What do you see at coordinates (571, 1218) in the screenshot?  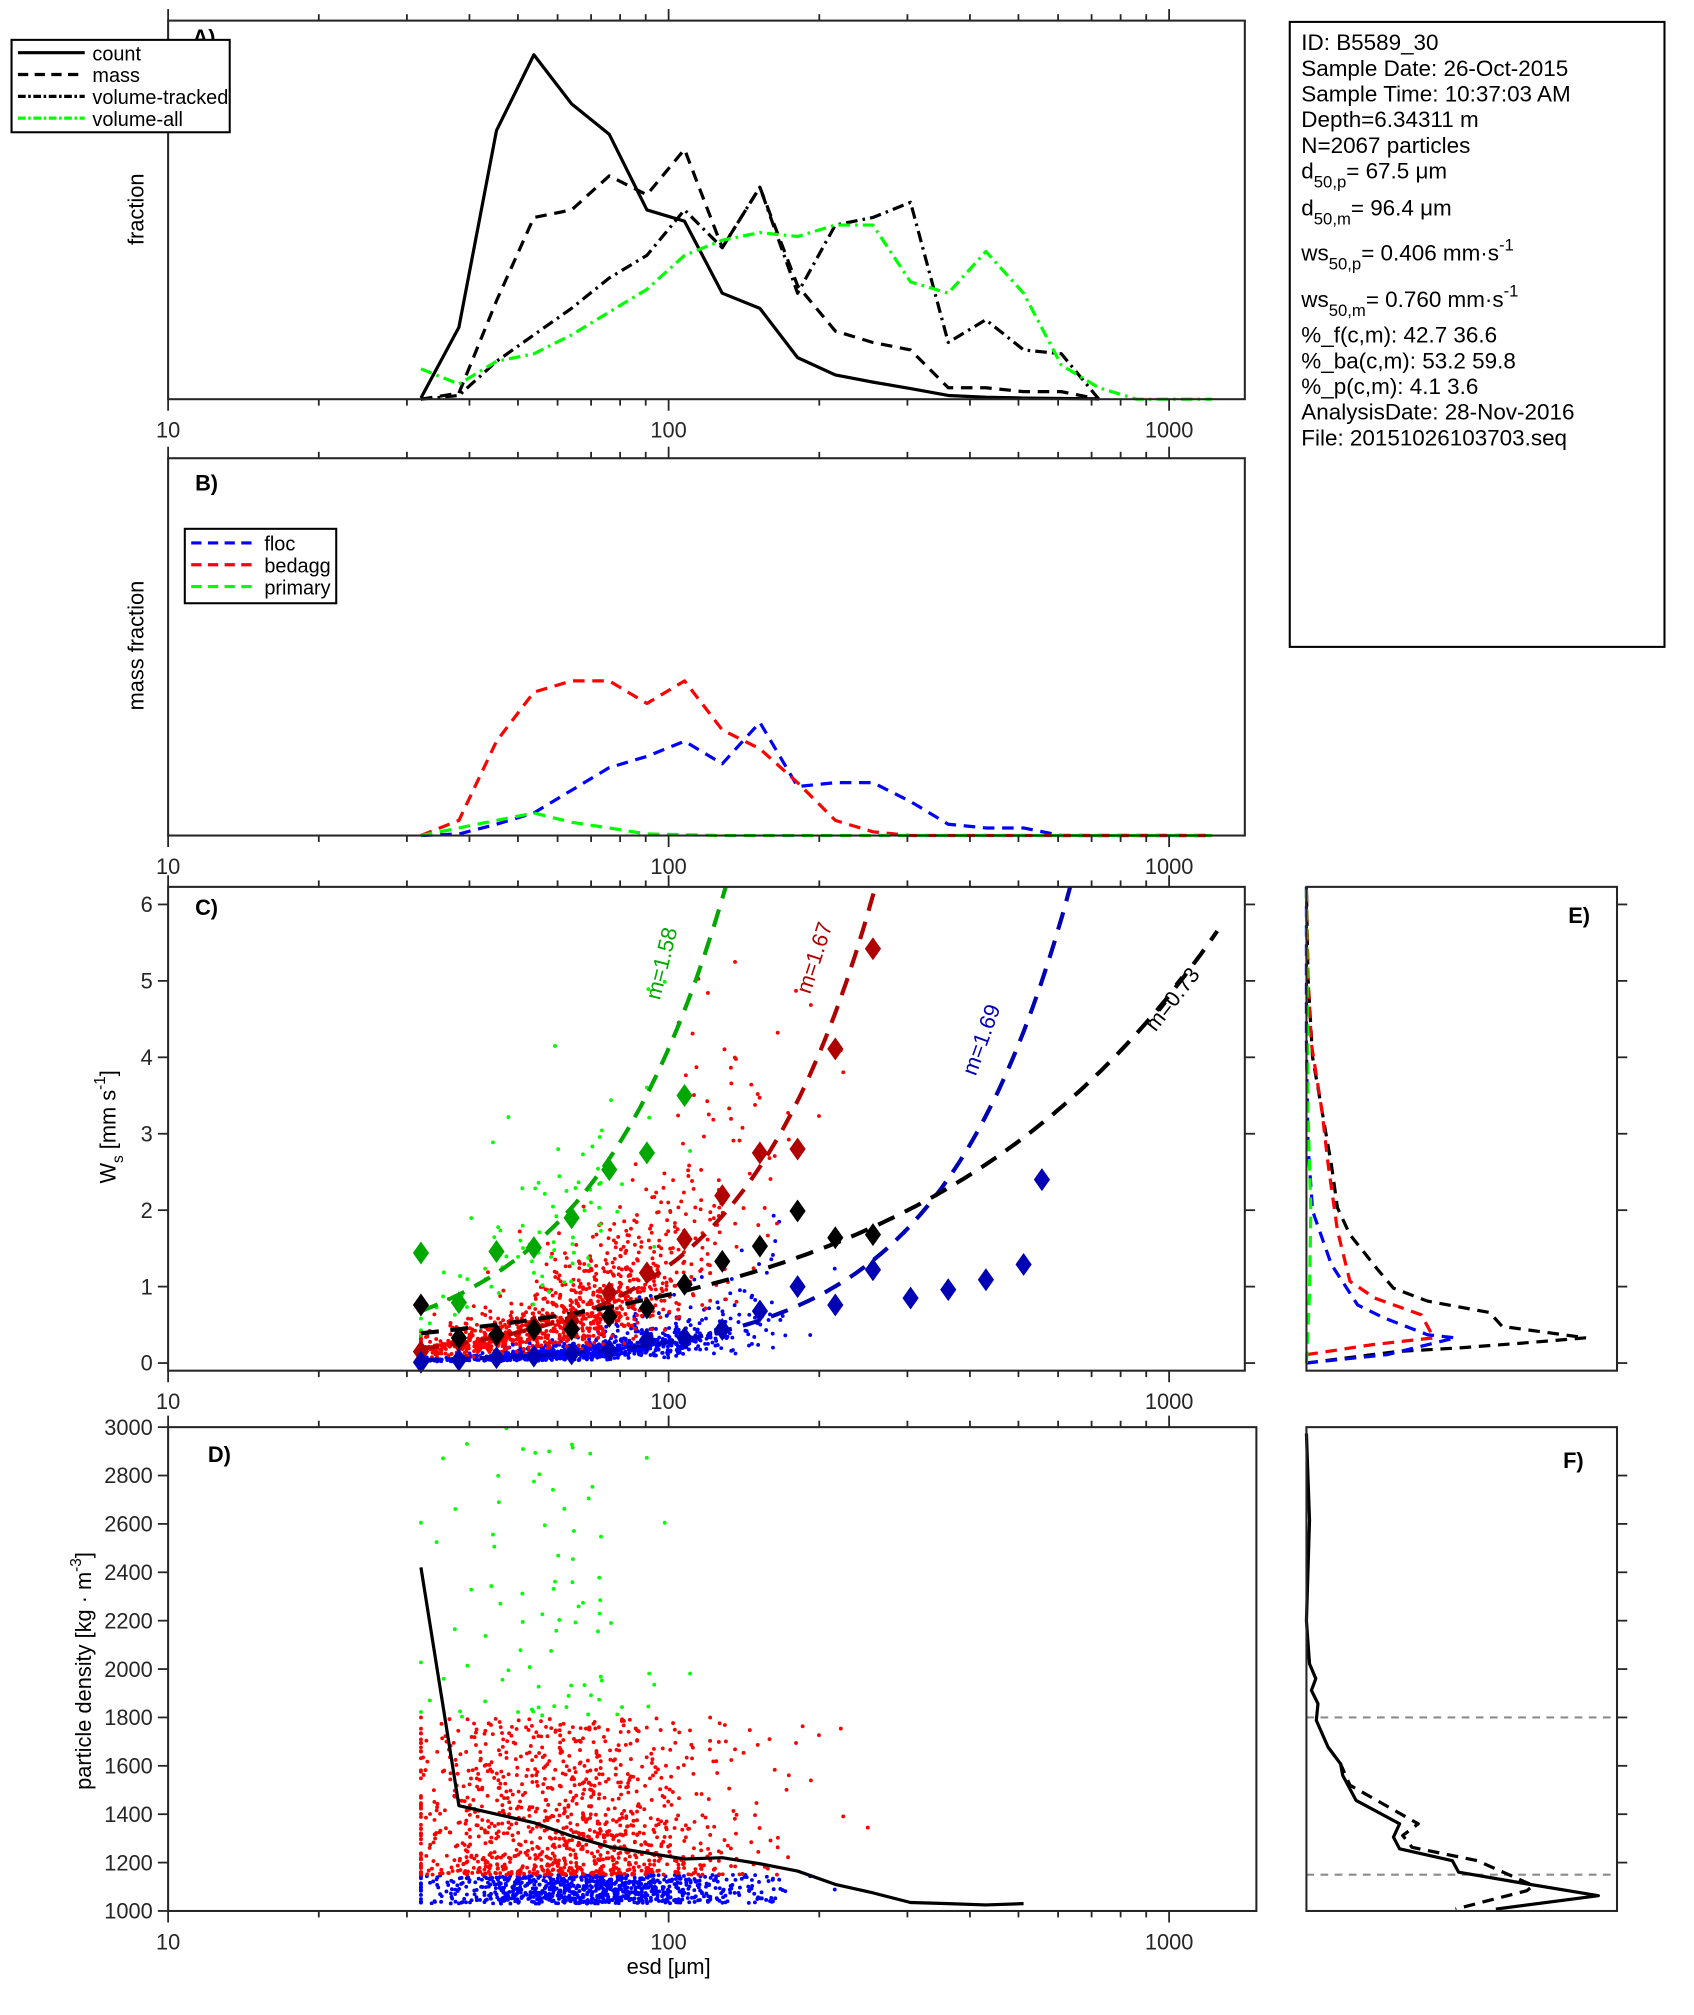 I see `median-diamond-primary` at bounding box center [571, 1218].